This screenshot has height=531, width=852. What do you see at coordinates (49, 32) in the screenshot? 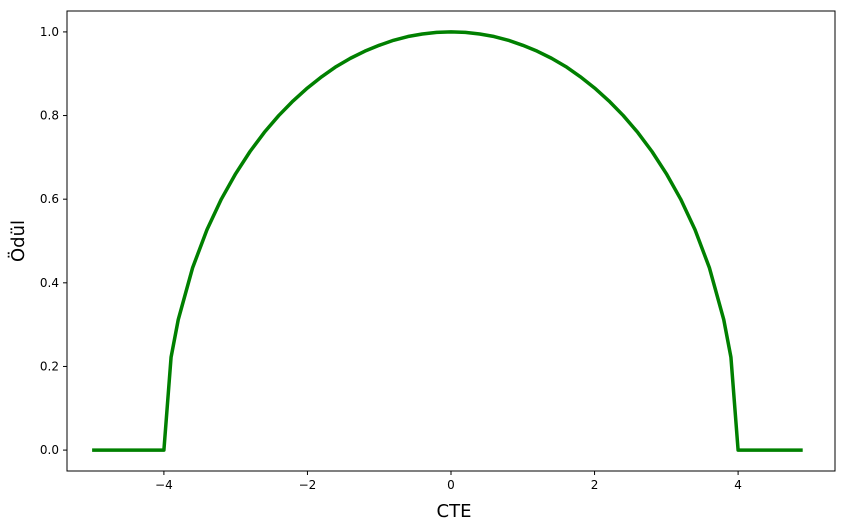
I see `y-tick-label: 1.0` at bounding box center [49, 32].